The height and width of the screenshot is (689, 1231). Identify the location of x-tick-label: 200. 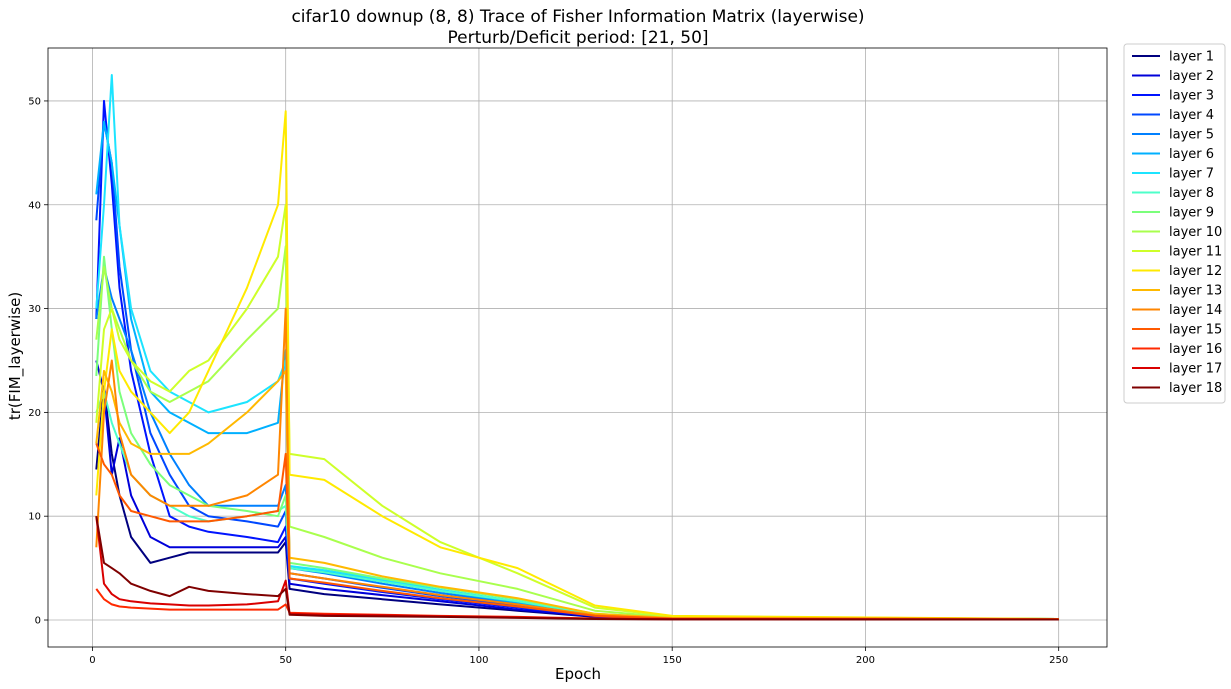
(865, 660).